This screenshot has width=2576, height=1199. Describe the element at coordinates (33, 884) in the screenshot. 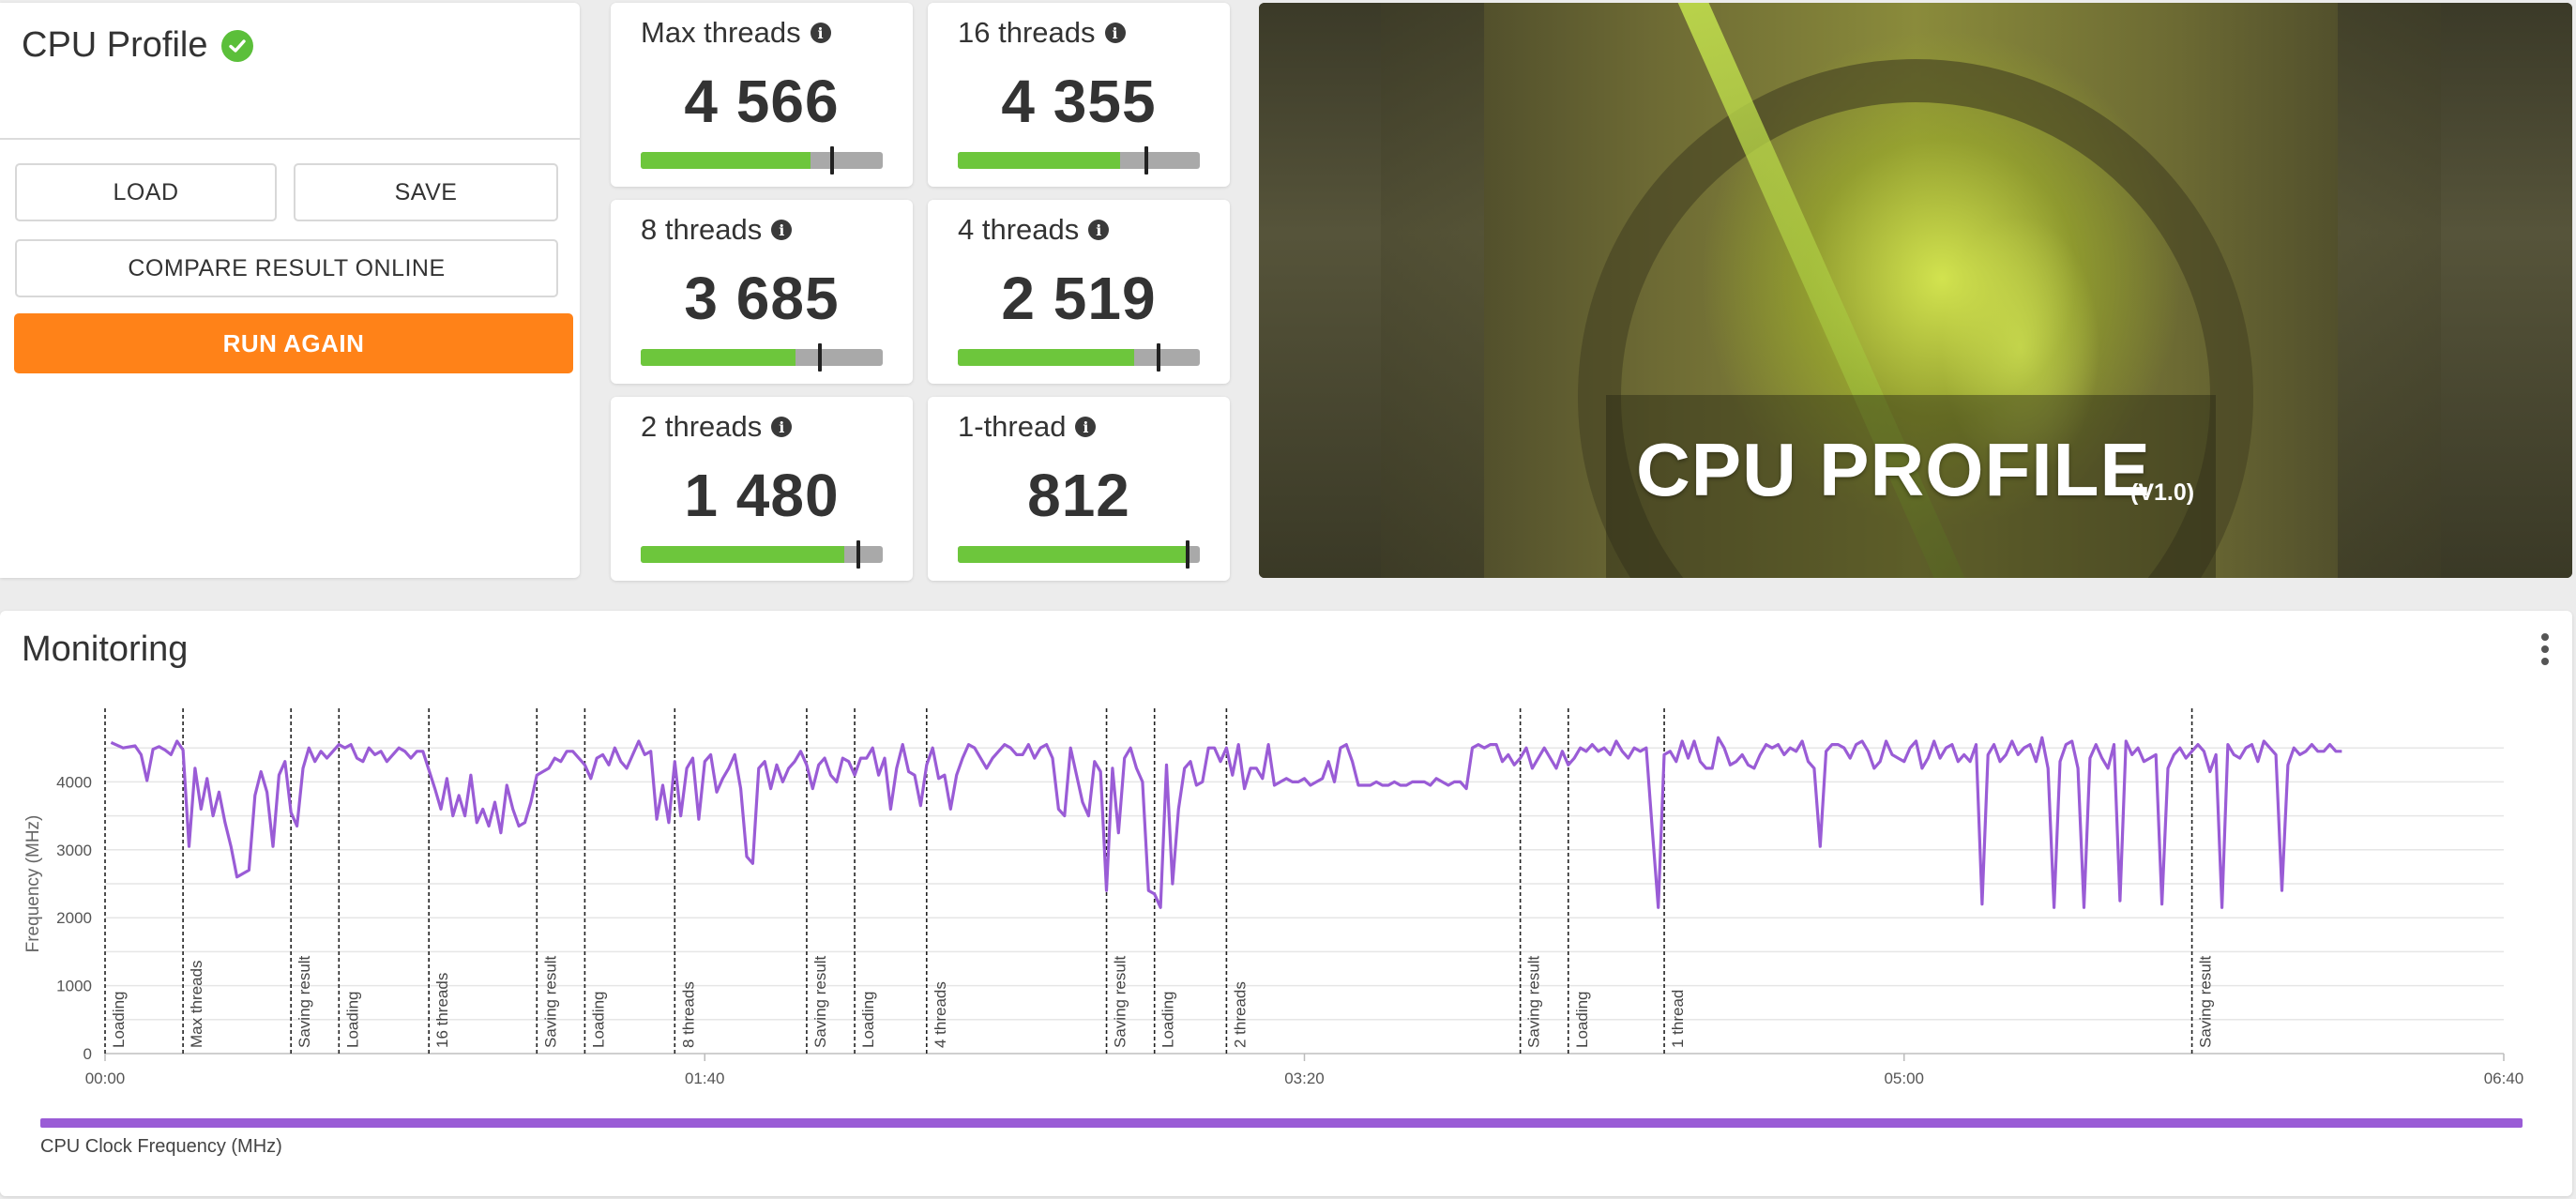

I see `y-axis-label: Frequency (MHz)` at that location.